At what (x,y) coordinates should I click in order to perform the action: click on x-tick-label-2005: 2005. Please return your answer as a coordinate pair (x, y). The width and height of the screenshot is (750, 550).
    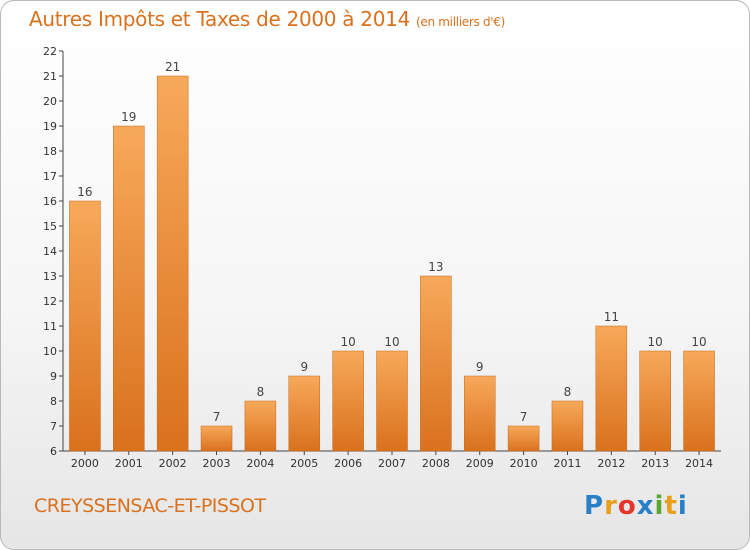
    Looking at the image, I should click on (304, 463).